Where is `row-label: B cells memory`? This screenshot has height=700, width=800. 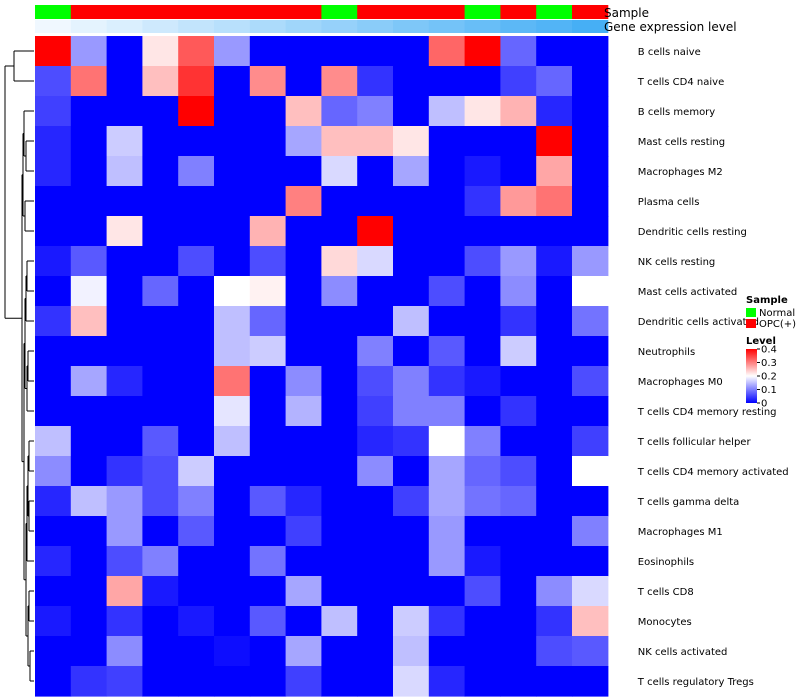 row-label: B cells memory is located at coordinates (676, 112).